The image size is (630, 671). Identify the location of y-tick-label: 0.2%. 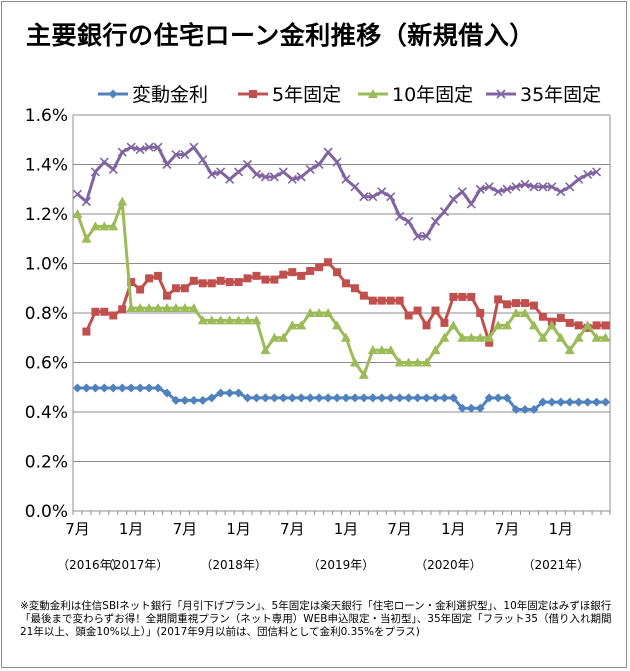
(46, 463).